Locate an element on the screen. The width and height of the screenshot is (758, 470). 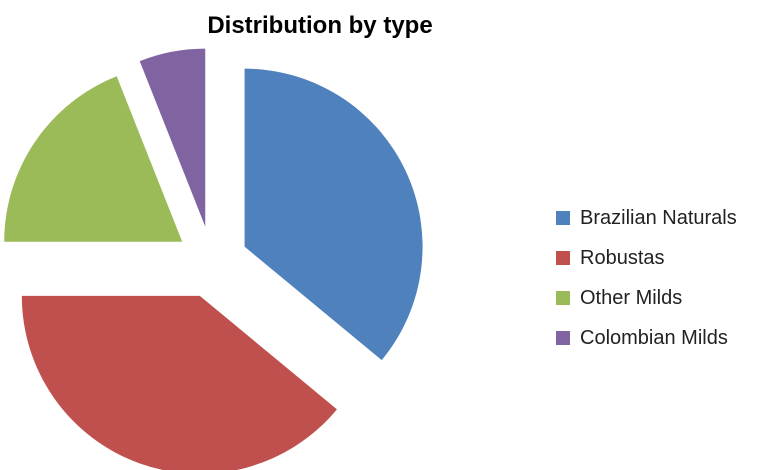
pie-slice-colombian-milds is located at coordinates (172, 137).